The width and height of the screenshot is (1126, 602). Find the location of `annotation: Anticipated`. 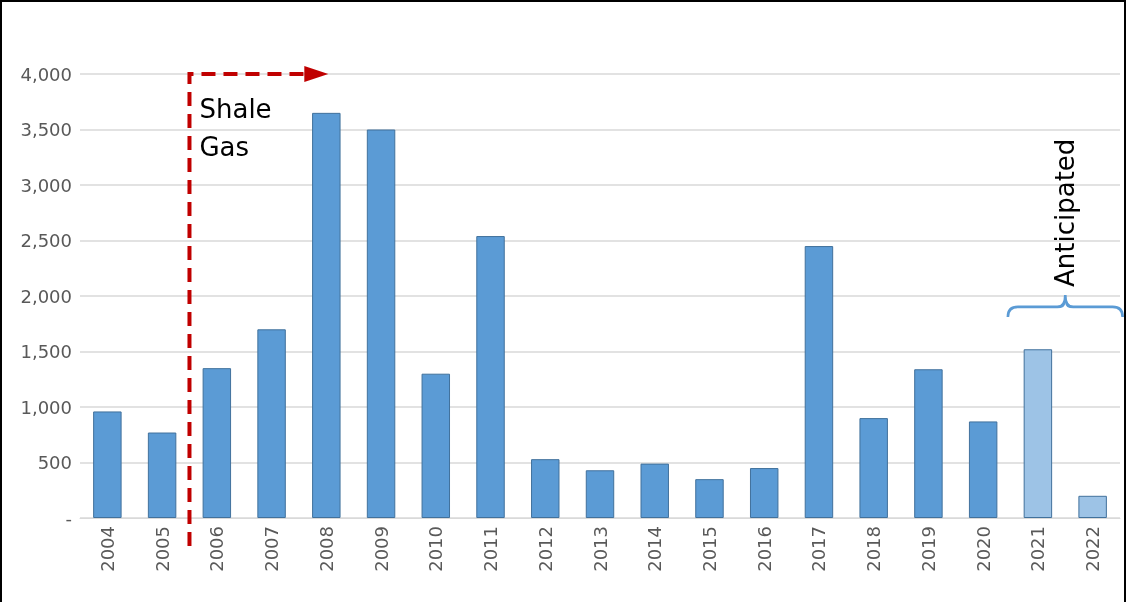

annotation: Anticipated is located at coordinates (1065, 212).